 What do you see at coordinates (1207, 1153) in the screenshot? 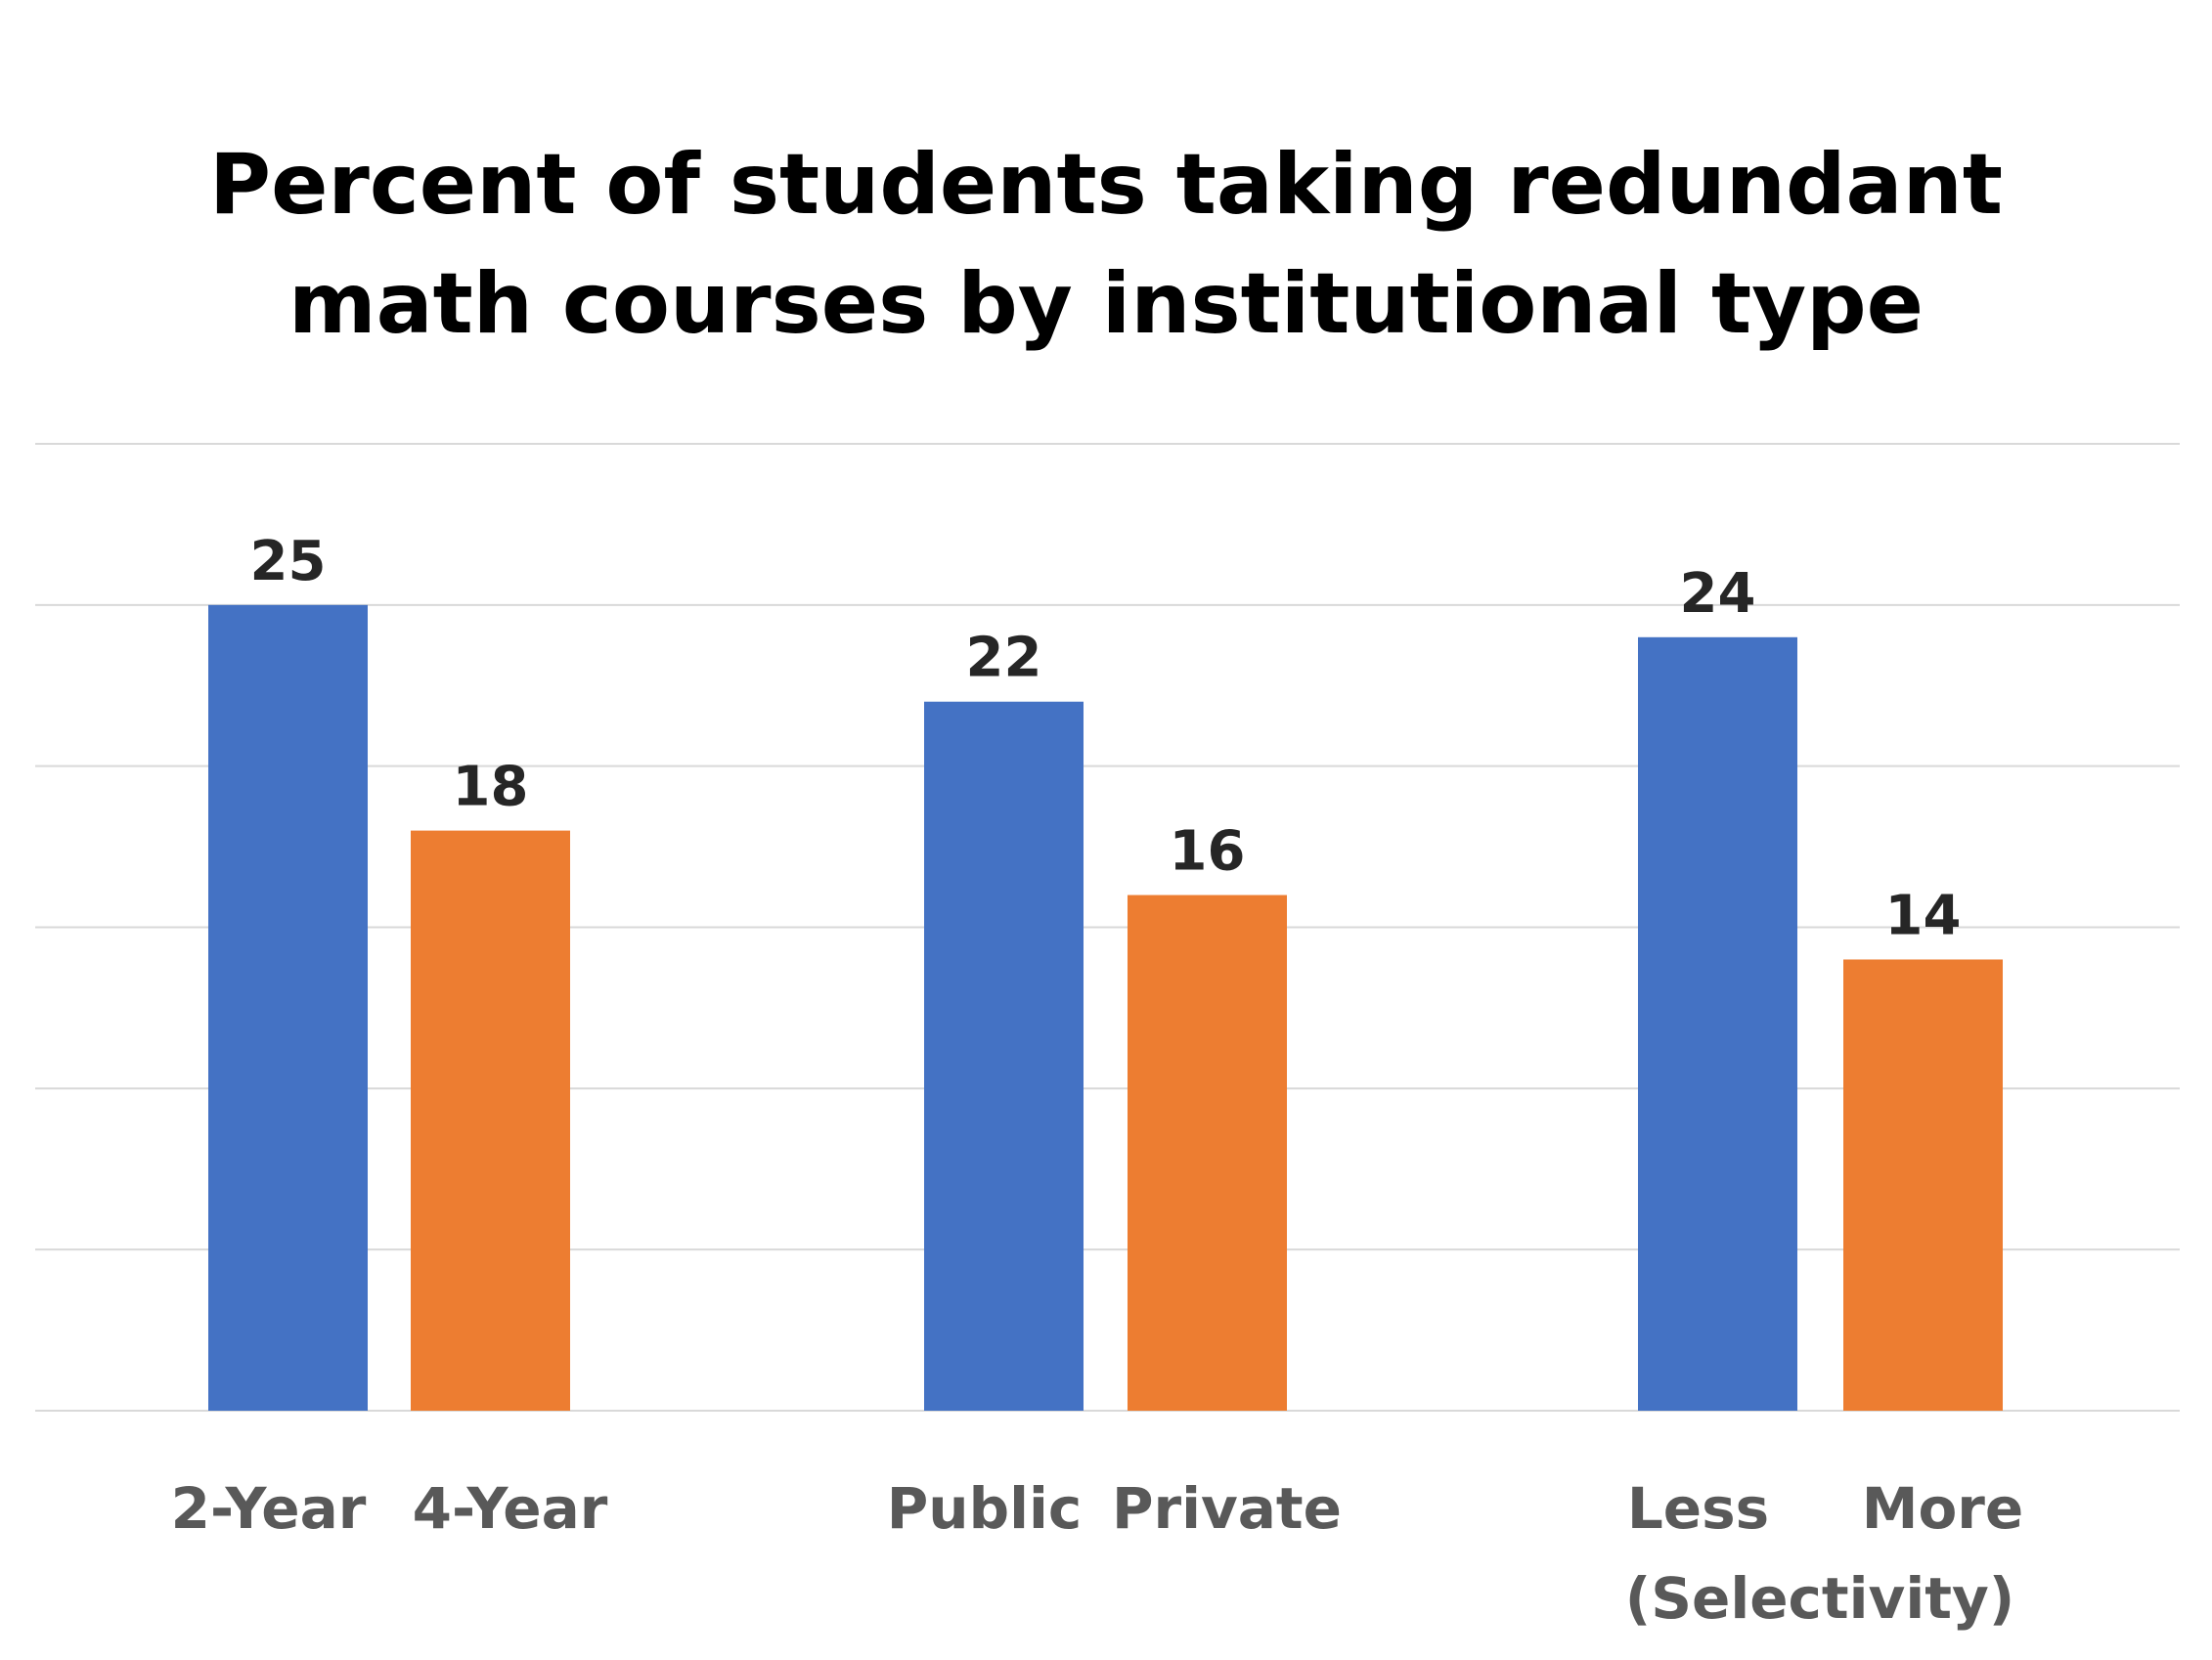
I see `bar-private` at bounding box center [1207, 1153].